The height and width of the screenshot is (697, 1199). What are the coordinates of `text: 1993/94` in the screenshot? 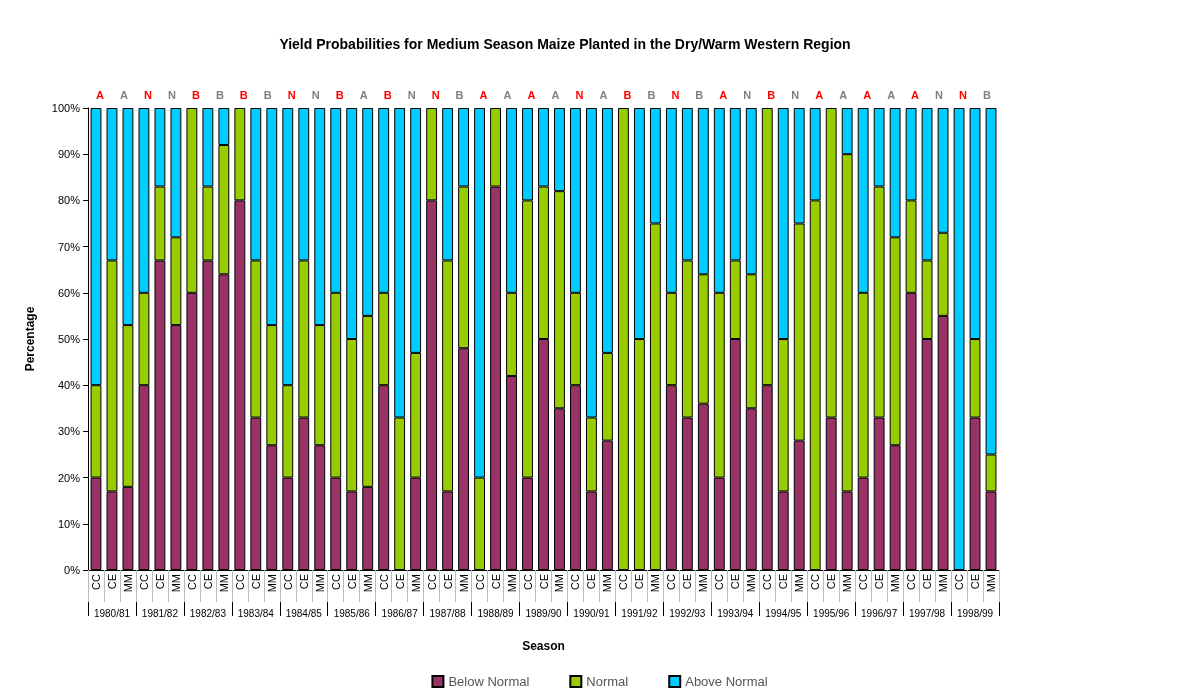 It's located at (735, 613).